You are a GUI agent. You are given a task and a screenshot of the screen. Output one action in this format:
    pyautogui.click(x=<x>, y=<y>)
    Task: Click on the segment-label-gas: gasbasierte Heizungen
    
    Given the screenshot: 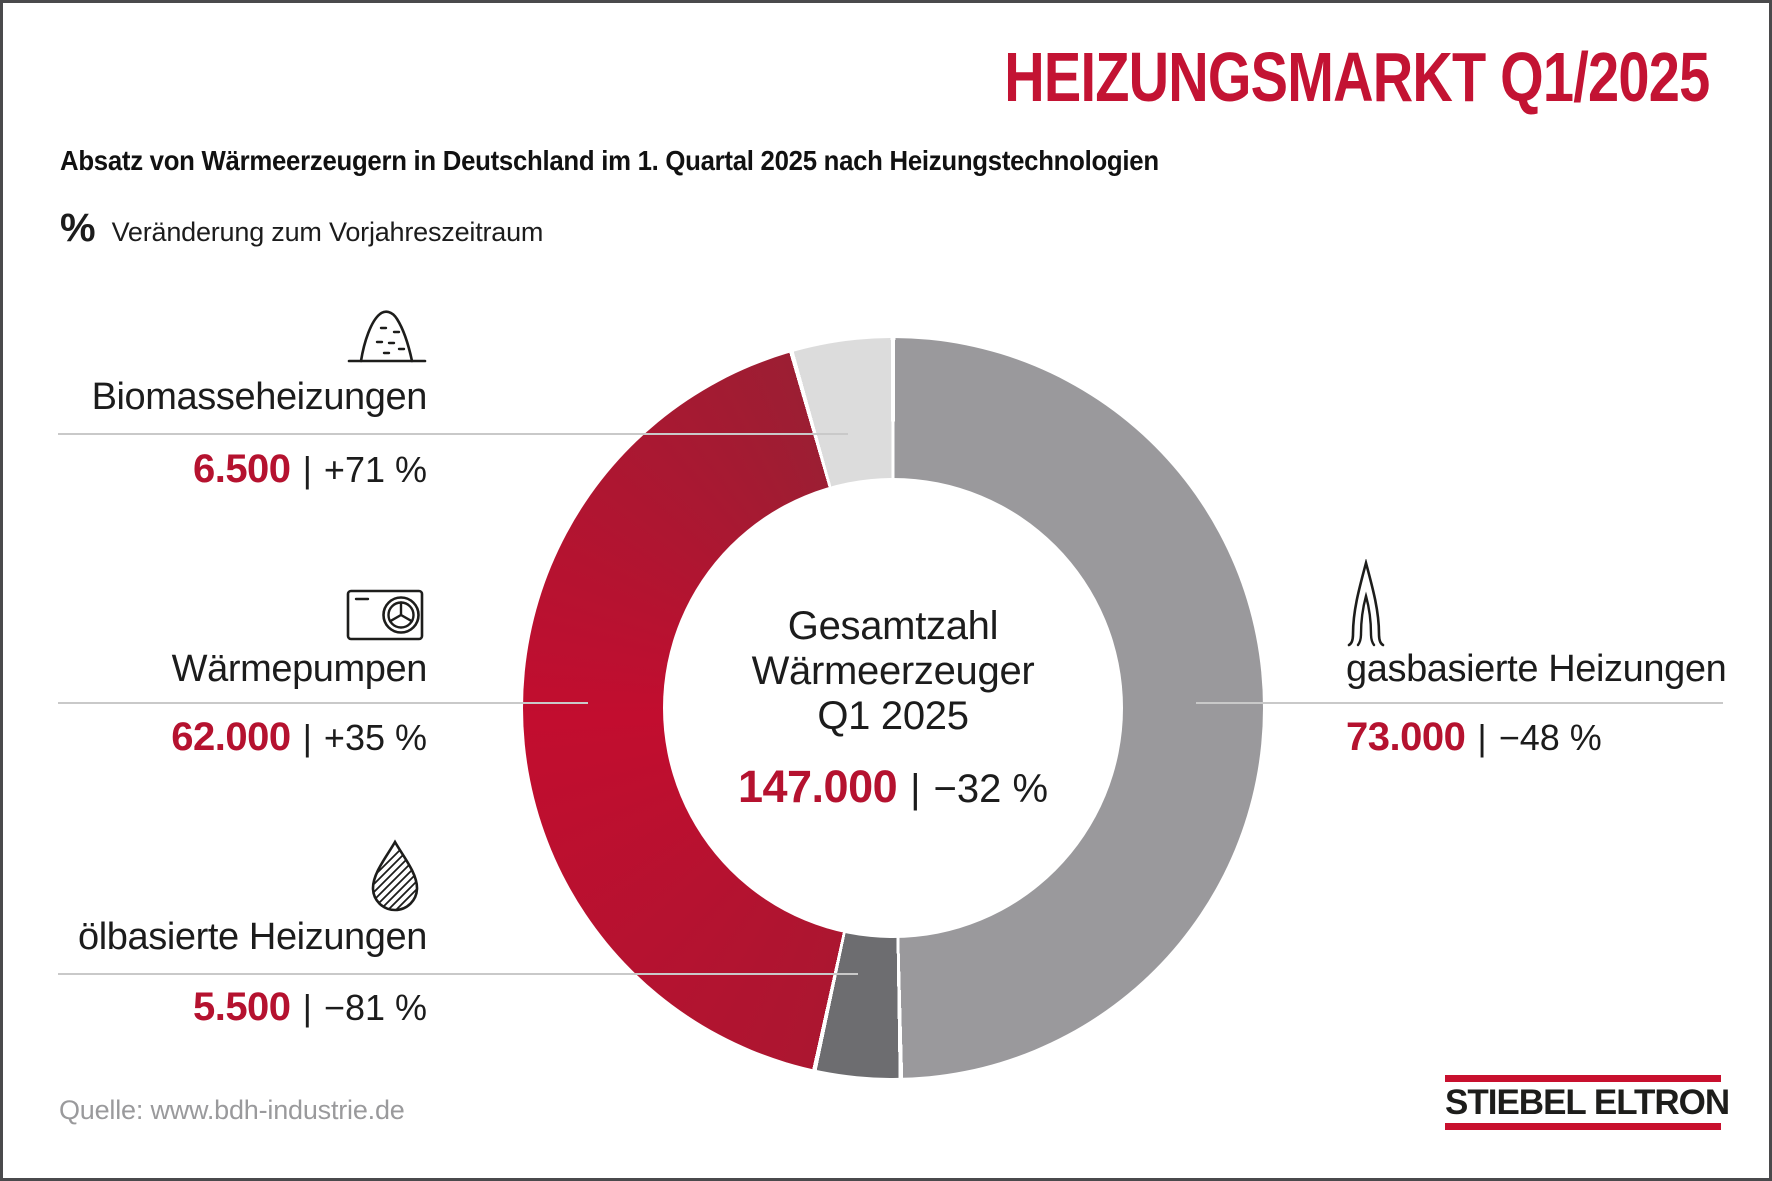 What is the action you would take?
    pyautogui.click(x=1536, y=669)
    